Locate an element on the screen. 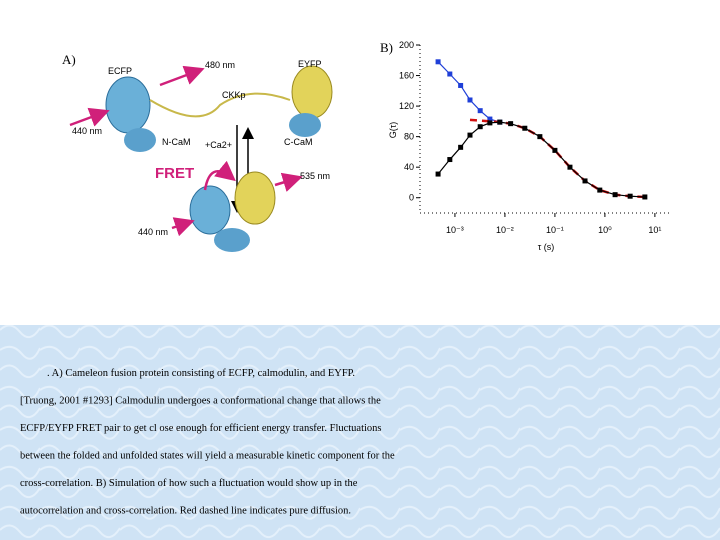 This screenshot has height=540, width=720. x-tick-label: 10⁰ is located at coordinates (605, 230).